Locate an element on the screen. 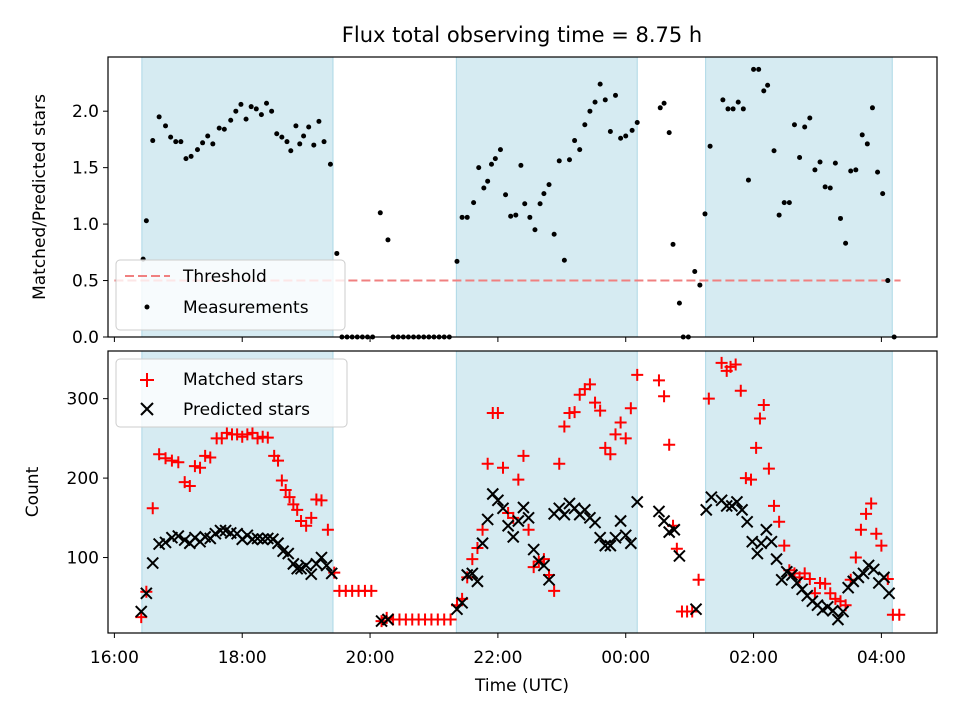 This screenshot has width=960, height=720. x-tick-label: 20:00 is located at coordinates (370, 658).